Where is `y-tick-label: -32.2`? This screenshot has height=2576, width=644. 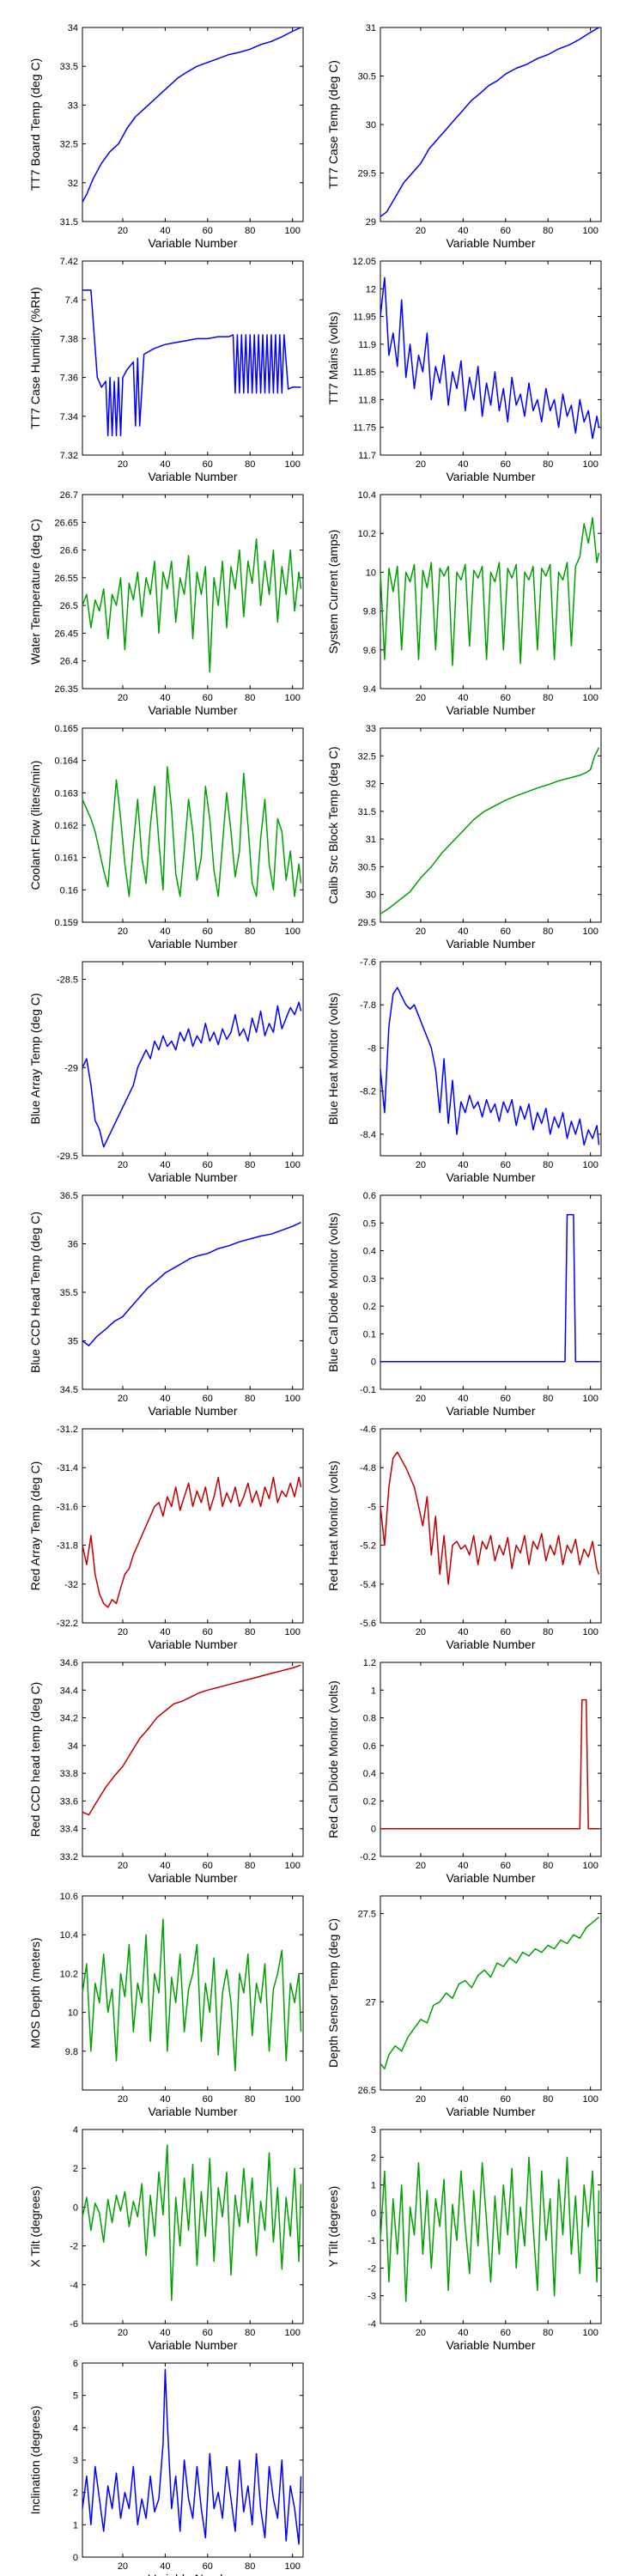
y-tick-label: -32.2 is located at coordinates (67, 1624).